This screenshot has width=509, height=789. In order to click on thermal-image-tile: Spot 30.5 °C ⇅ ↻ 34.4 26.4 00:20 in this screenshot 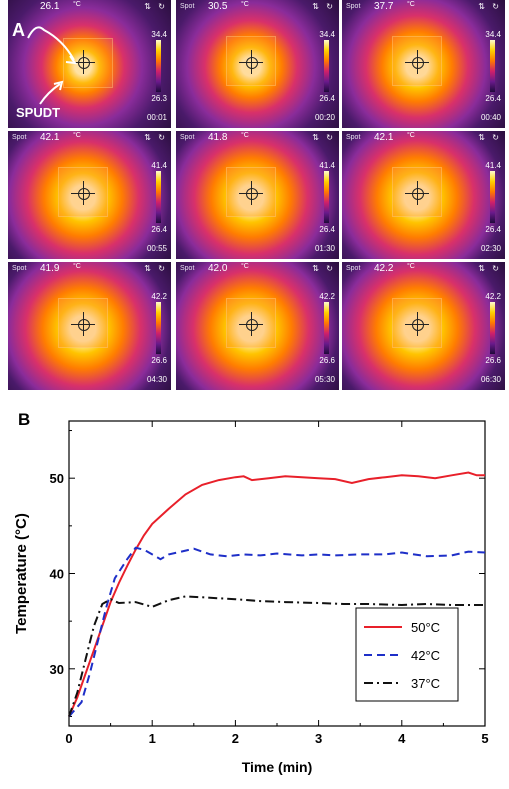, I will do `click(257, 64)`.